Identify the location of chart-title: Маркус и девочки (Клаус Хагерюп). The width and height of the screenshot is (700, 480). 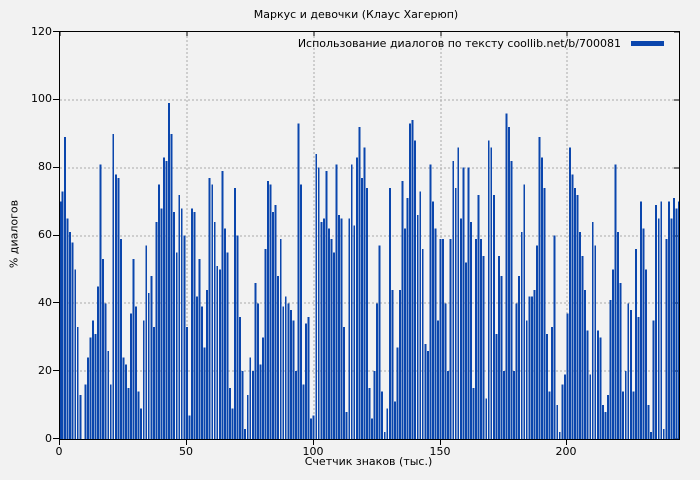
(356, 14).